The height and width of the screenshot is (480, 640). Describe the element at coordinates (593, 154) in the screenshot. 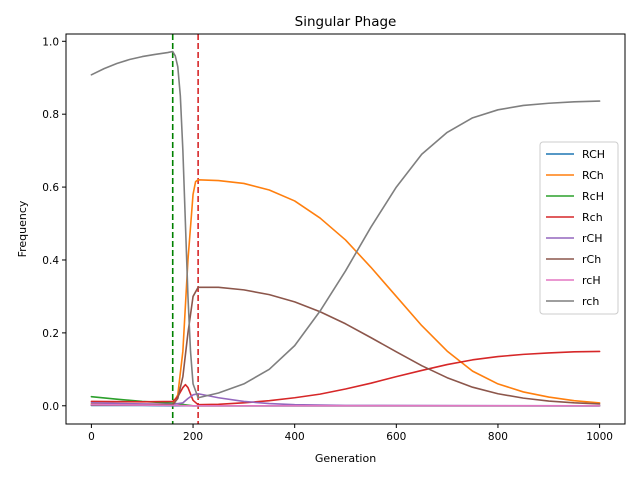

I see `legend-label-RCH: RCH` at that location.